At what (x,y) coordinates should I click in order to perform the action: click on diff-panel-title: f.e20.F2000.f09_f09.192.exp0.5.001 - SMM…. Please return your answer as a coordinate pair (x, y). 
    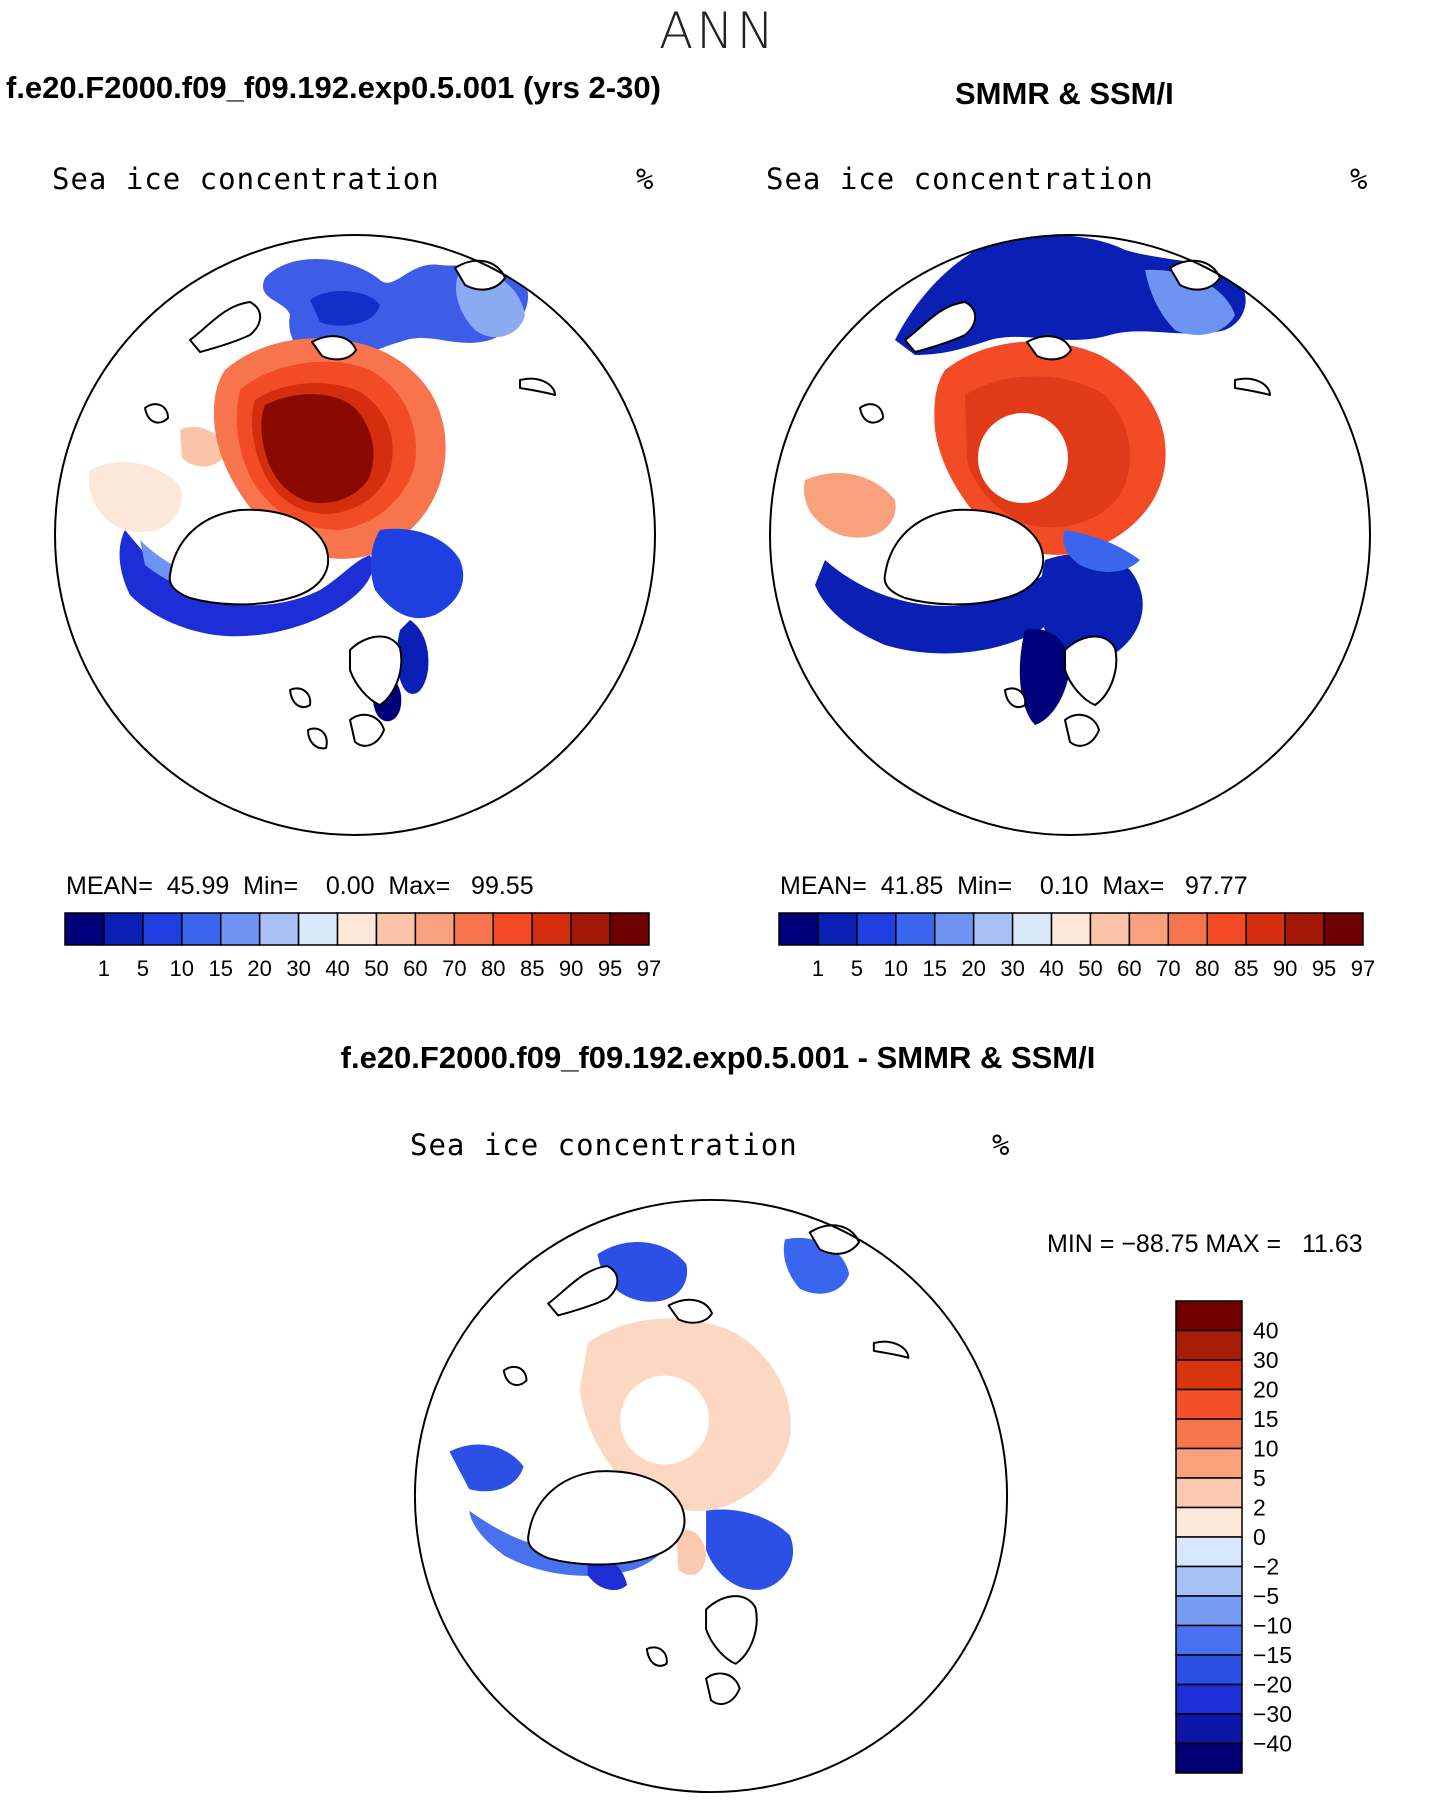
    Looking at the image, I should click on (718, 1057).